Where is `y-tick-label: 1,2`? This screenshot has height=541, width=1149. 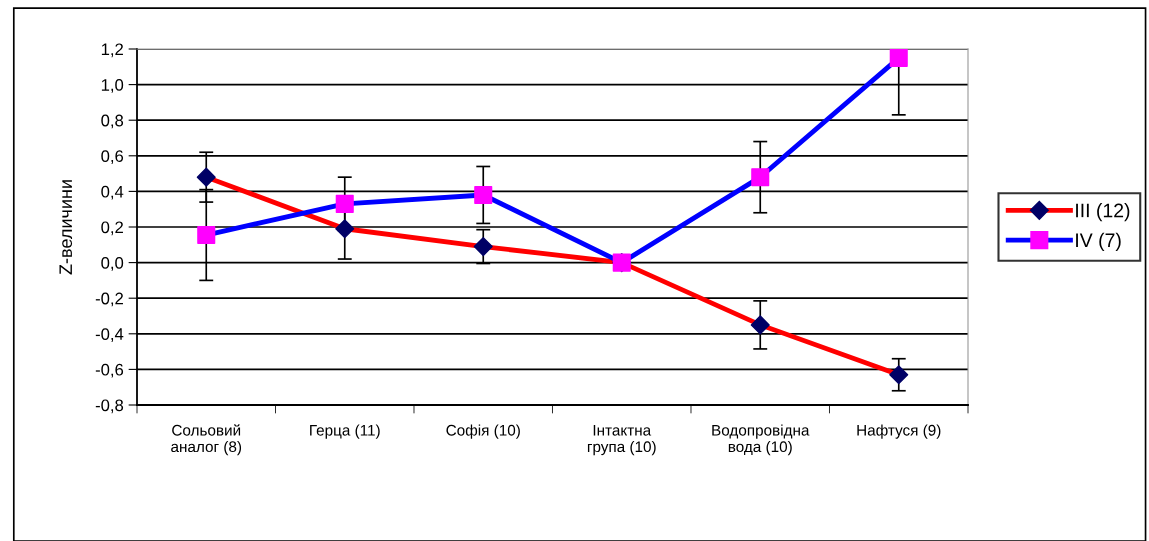 y-tick-label: 1,2 is located at coordinates (112, 50).